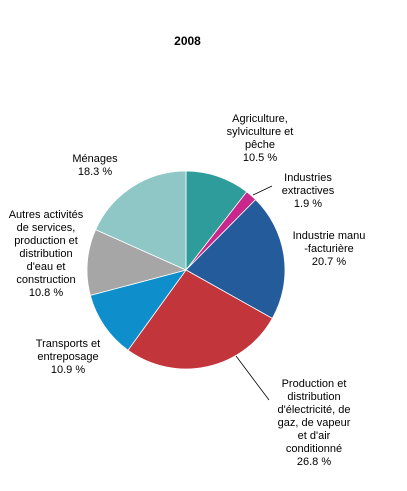 This screenshot has width=407, height=491. I want to click on label-line: conditionné, so click(314, 449).